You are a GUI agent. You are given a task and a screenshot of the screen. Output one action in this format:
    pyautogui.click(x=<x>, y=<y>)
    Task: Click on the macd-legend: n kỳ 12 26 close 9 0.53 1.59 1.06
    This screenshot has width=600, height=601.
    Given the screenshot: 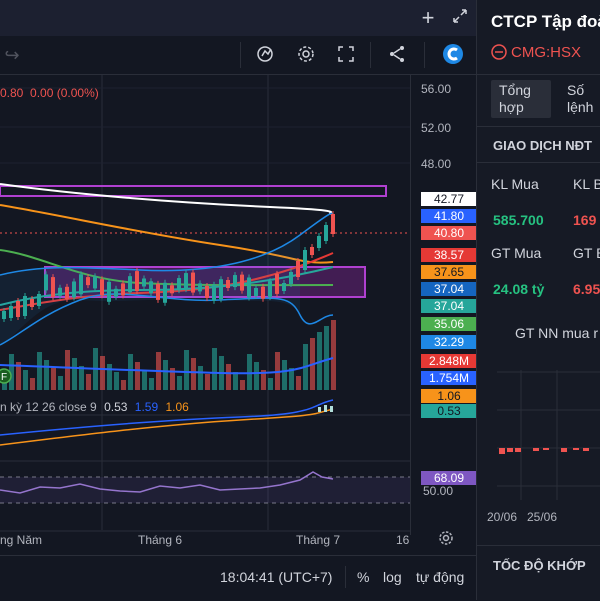 What is the action you would take?
    pyautogui.click(x=94, y=407)
    